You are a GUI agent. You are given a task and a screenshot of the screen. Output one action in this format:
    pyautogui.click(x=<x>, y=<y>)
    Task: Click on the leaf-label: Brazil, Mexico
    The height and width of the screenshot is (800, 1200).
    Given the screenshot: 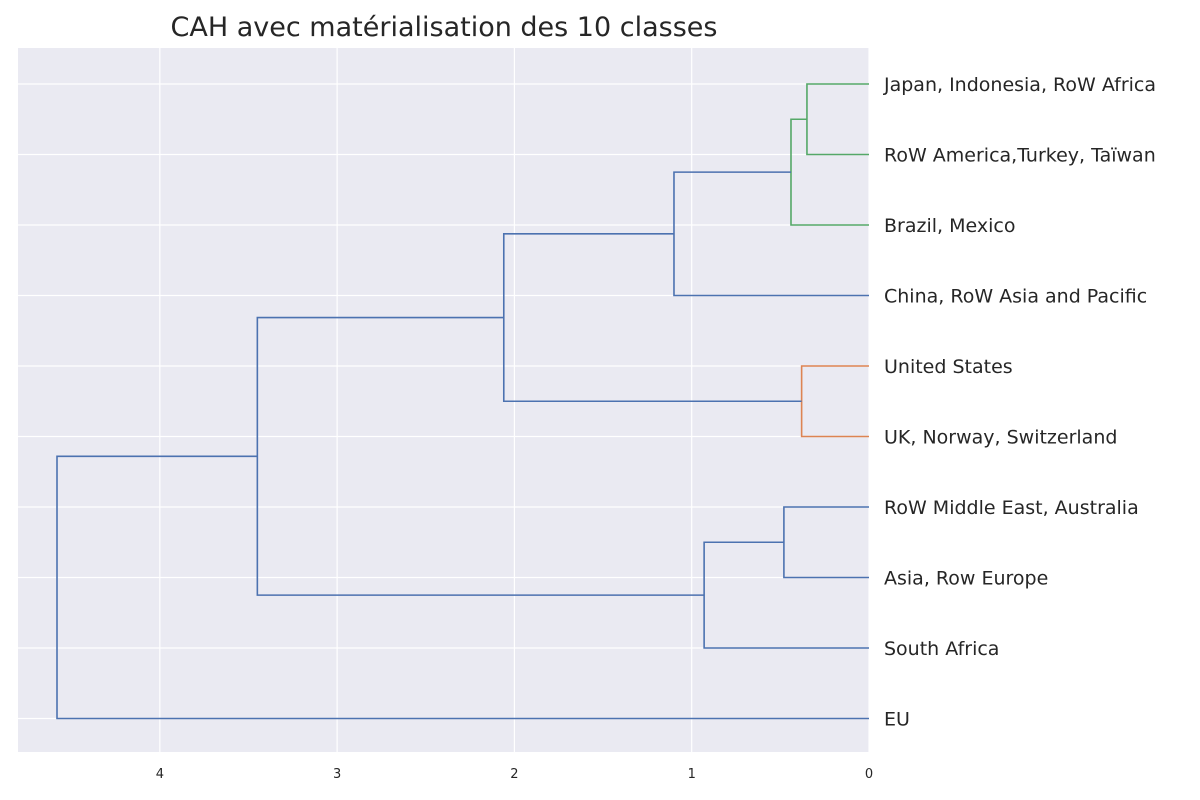 What is the action you would take?
    pyautogui.click(x=949, y=226)
    